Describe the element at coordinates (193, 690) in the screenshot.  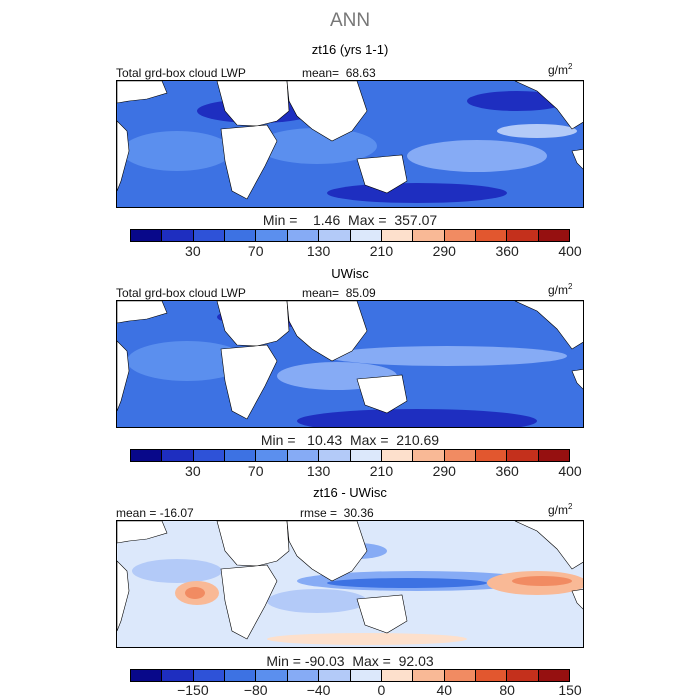
I see `colorbar-tick-label: −150` at that location.